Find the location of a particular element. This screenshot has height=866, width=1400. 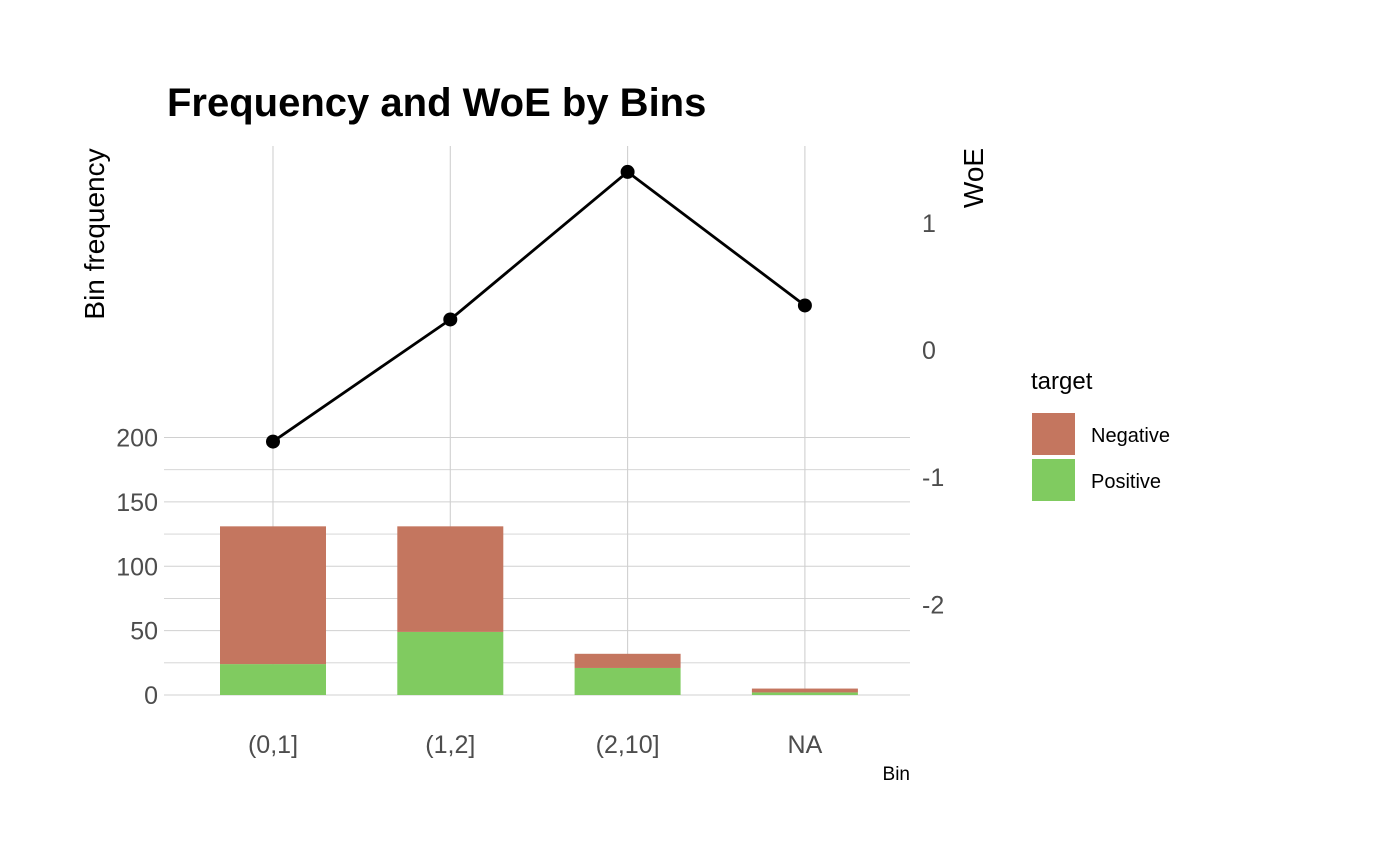

x-tick-label: (0,1] is located at coordinates (273, 745).